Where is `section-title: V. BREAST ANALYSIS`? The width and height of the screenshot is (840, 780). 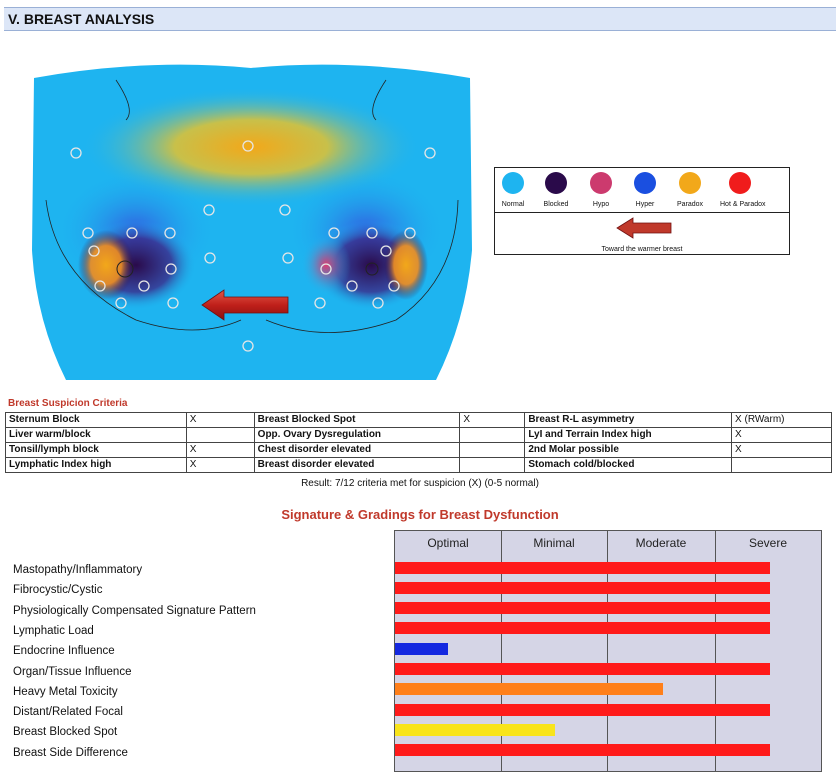
section-title: V. BREAST ANALYSIS is located at coordinates (81, 19).